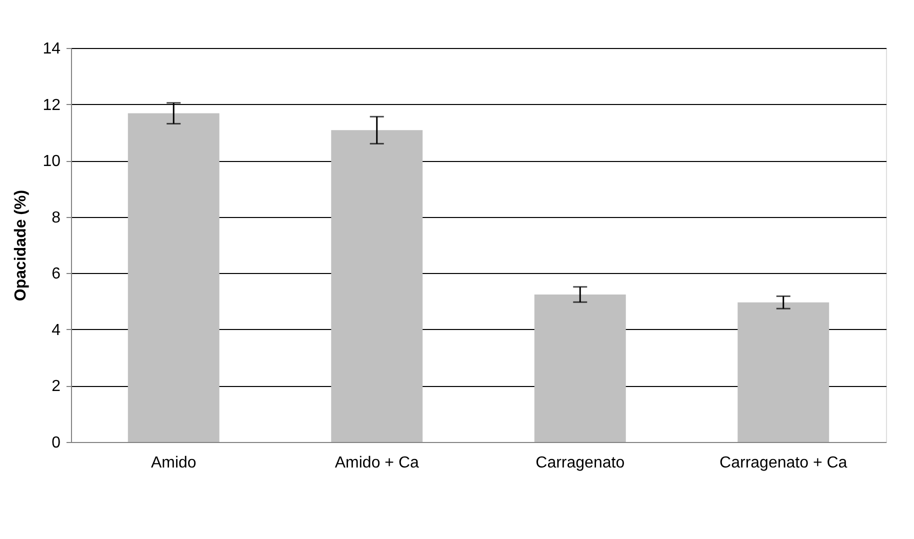 The height and width of the screenshot is (539, 914). I want to click on x-tick-label: Amido + Ca, so click(376, 463).